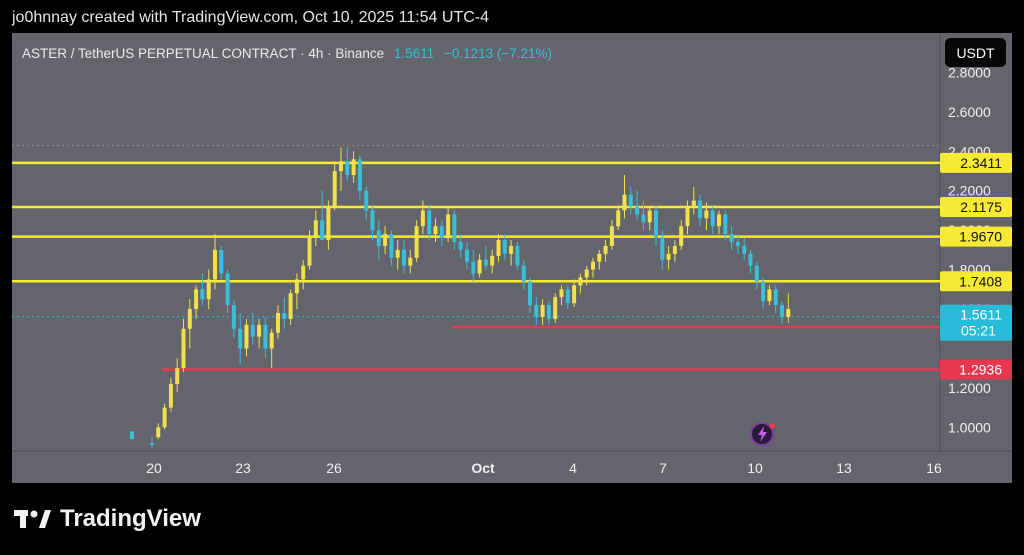 This screenshot has width=1024, height=555. What do you see at coordinates (981, 315) in the screenshot?
I see `current-price-label: 1.5611` at bounding box center [981, 315].